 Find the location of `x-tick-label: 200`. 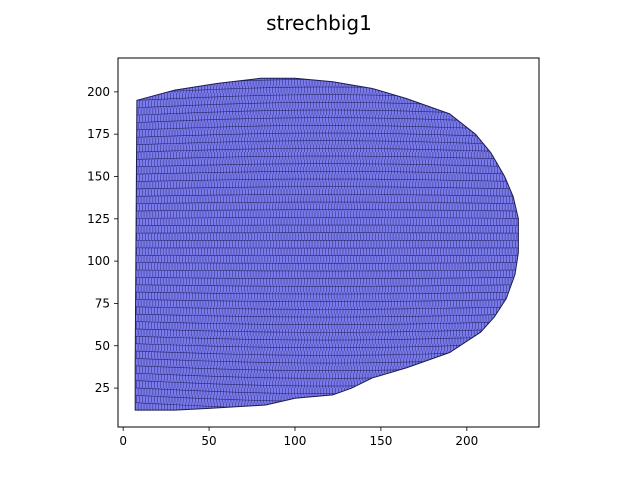

x-tick-label: 200 is located at coordinates (466, 441).